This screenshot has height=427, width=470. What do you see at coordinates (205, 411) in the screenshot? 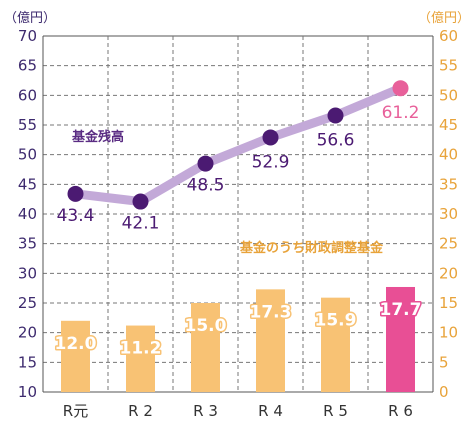
I see `category-label: R 3` at bounding box center [205, 411].